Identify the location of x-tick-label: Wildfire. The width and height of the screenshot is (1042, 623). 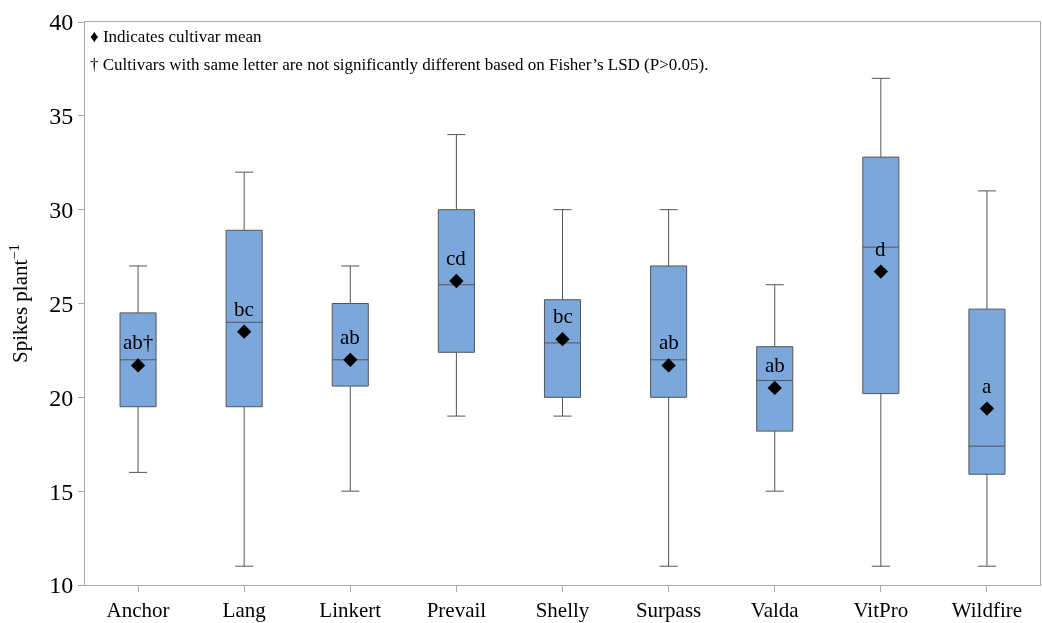
(987, 610).